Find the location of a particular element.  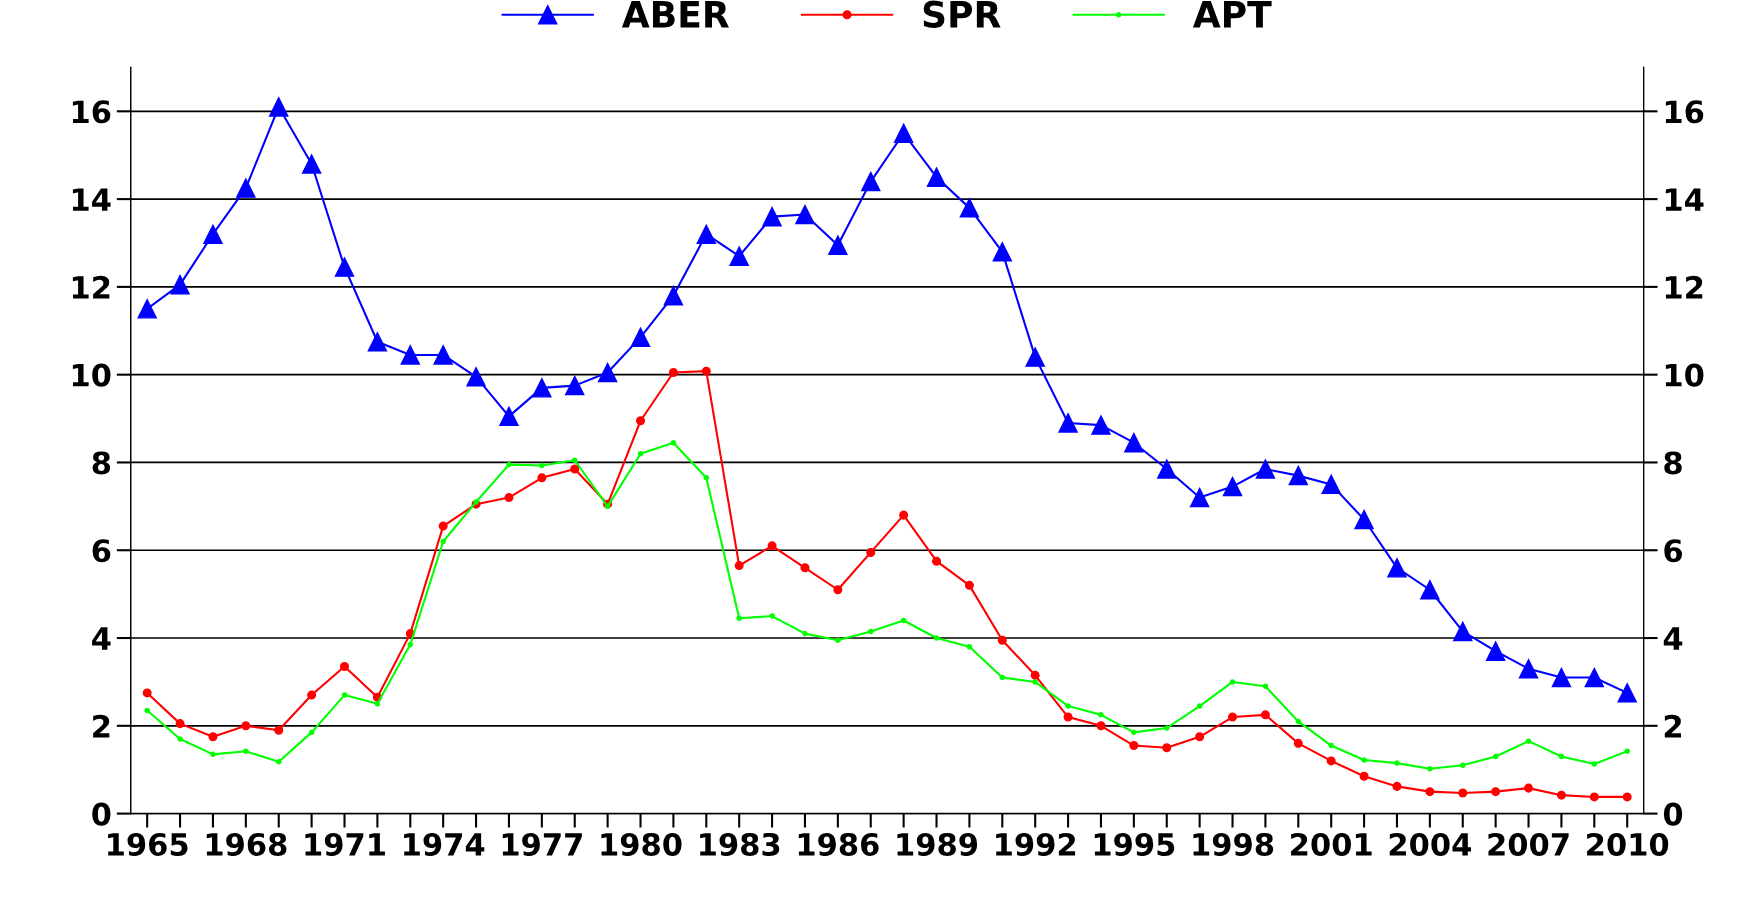

x-tick-label: 1992 is located at coordinates (1036, 844).